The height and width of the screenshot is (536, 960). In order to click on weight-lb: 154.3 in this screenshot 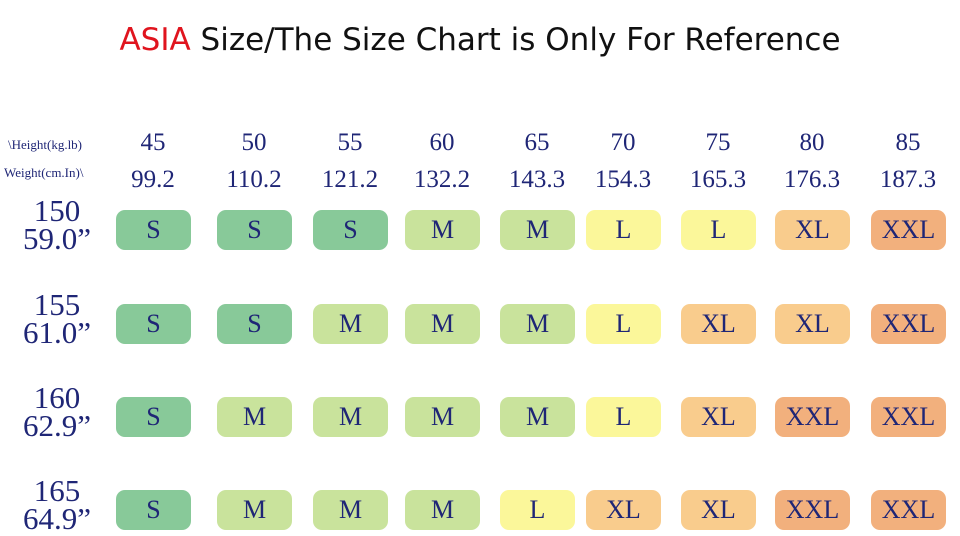, I will do `click(623, 179)`.